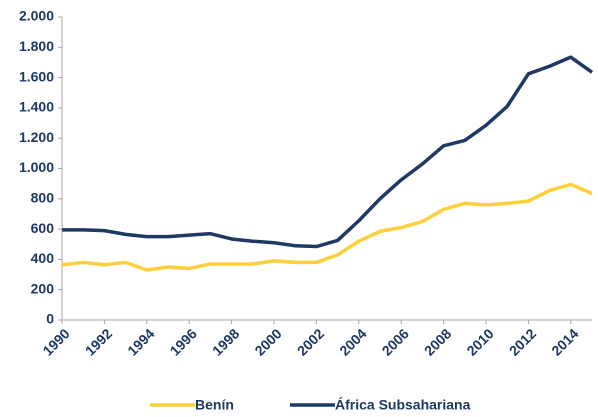 This screenshot has height=417, width=598. I want to click on y-tick-label: 800, so click(43, 198).